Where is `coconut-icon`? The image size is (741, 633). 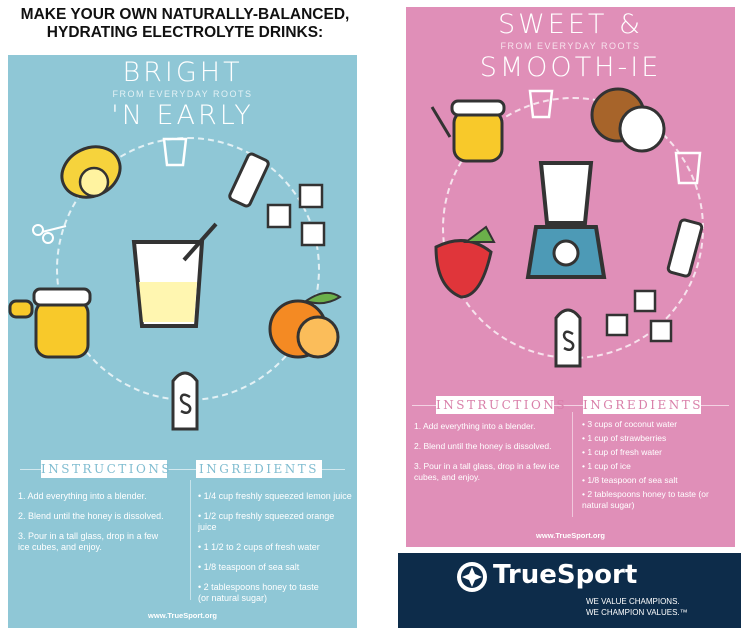 coconut-icon is located at coordinates (628, 120).